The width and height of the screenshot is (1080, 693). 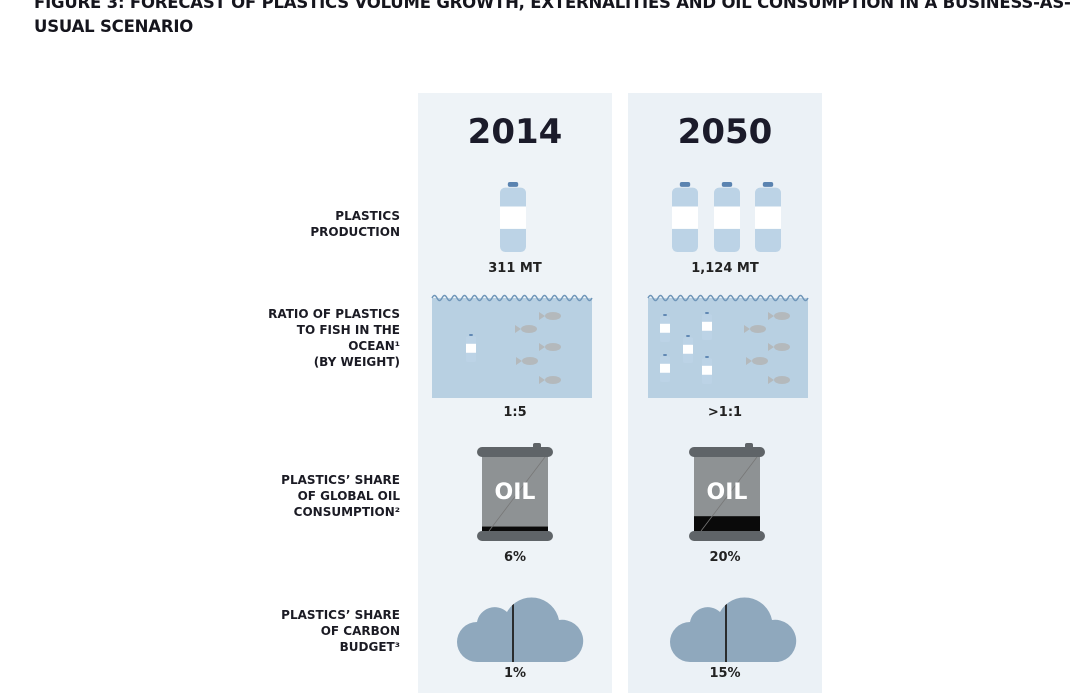 I want to click on oil-barrel-2050: OIL, so click(x=727, y=492).